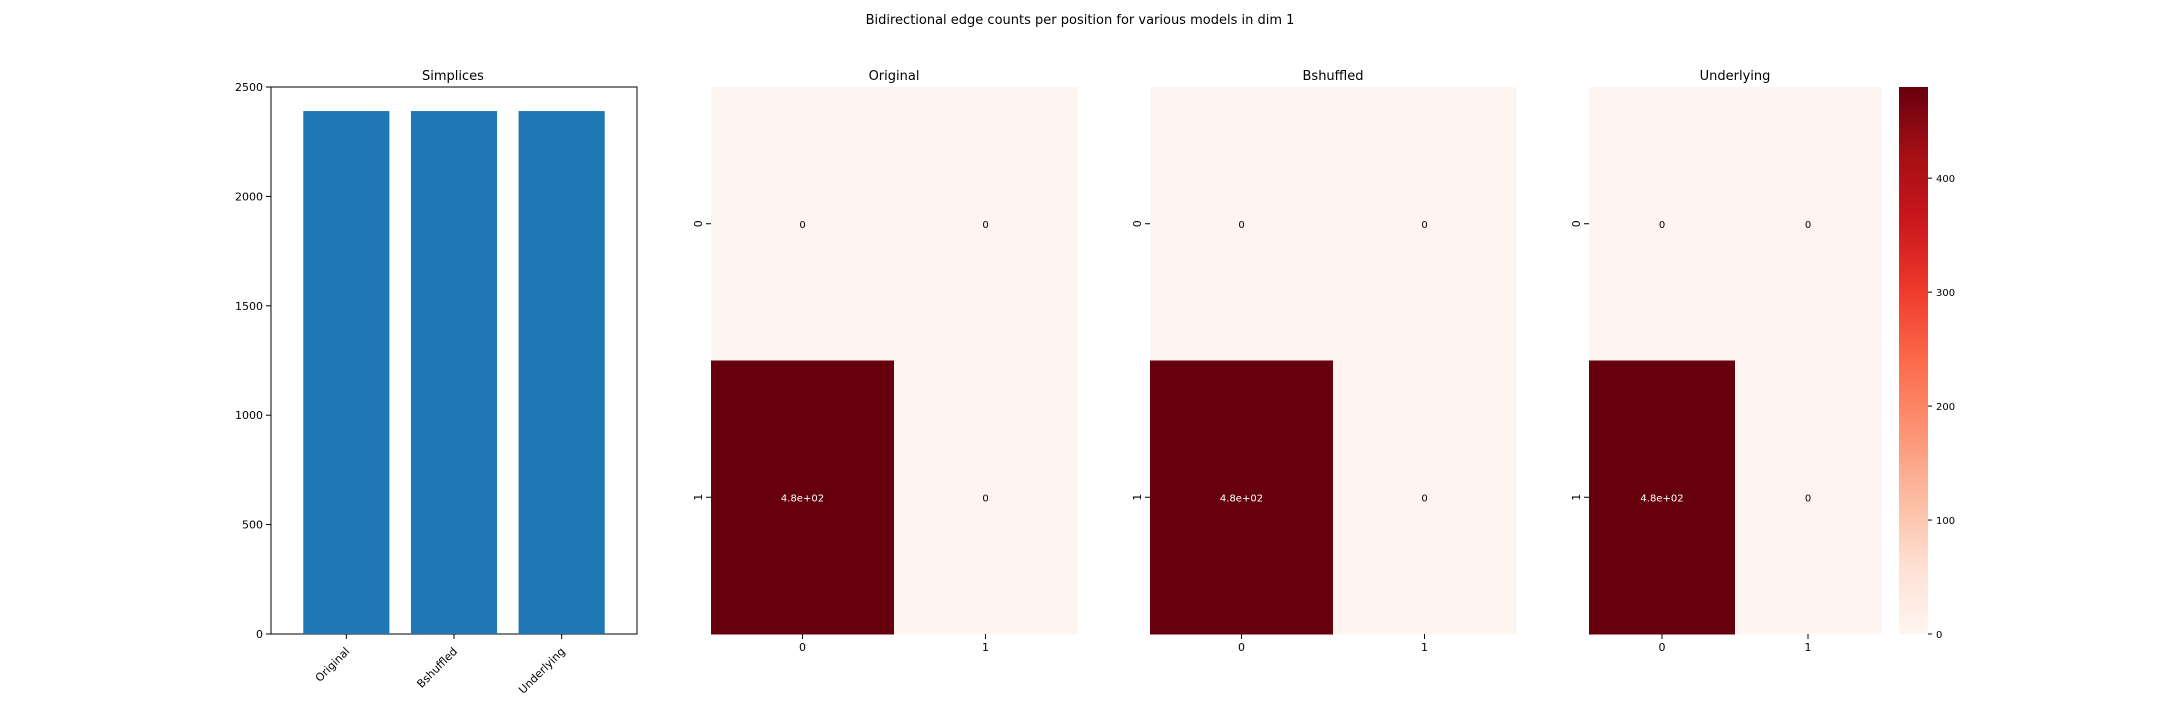 The image size is (2160, 720). I want to click on bshuffled-heatmap: Bshuffled 0 0 4.8e+02 0 0 1 0 1, so click(1324, 361).